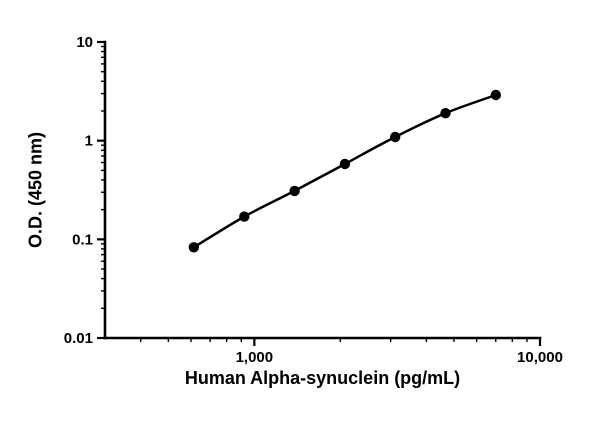 This screenshot has width=600, height=421. What do you see at coordinates (89, 141) in the screenshot?
I see `y-tick-label: 1` at bounding box center [89, 141].